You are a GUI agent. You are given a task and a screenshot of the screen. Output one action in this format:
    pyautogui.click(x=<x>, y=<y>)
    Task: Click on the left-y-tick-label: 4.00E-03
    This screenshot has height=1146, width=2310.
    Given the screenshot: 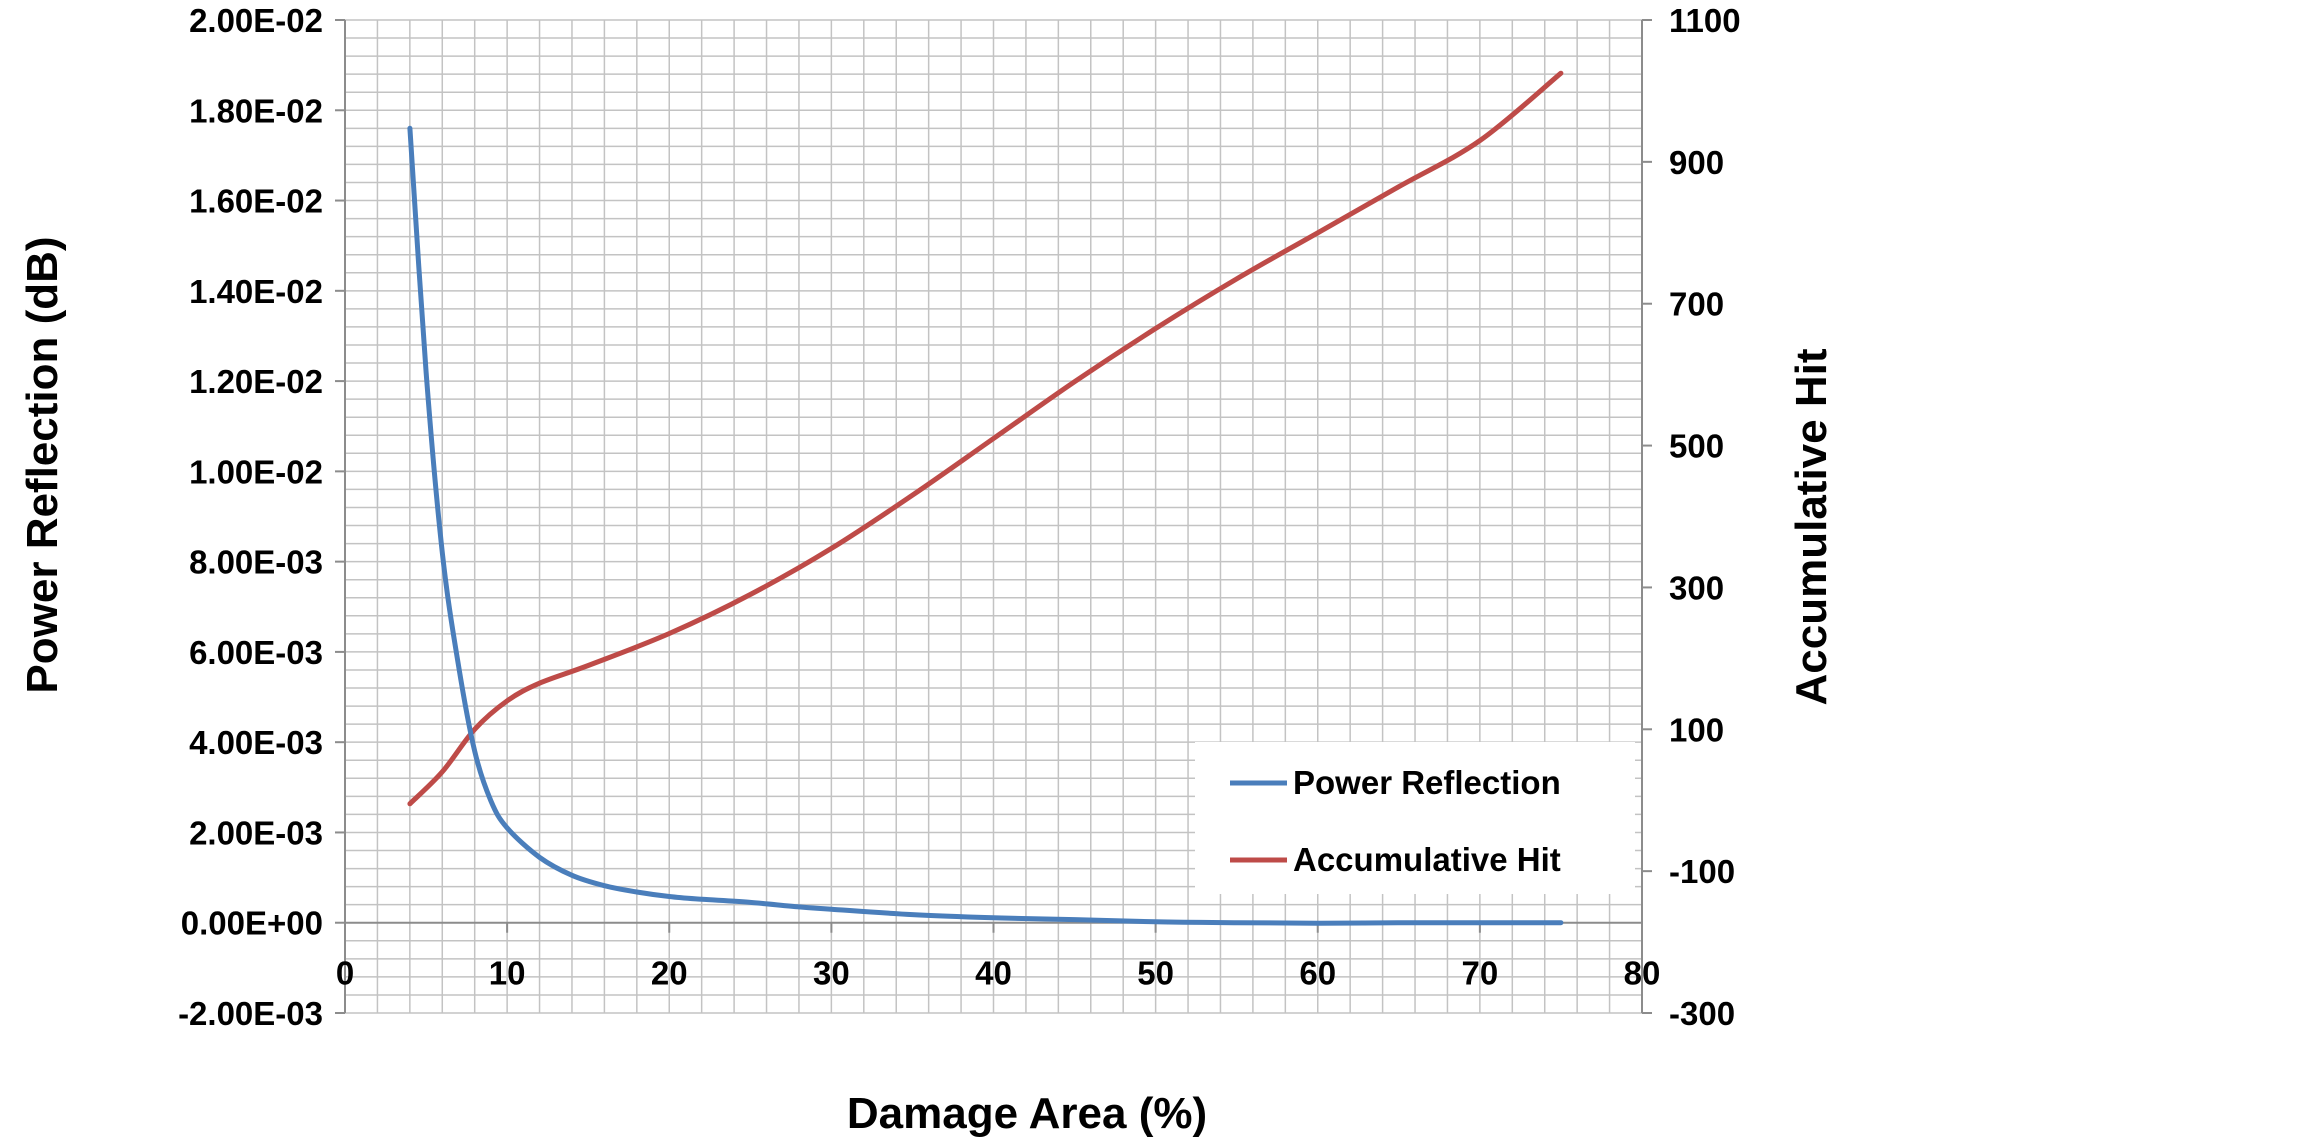 What is the action you would take?
    pyautogui.click(x=256, y=742)
    